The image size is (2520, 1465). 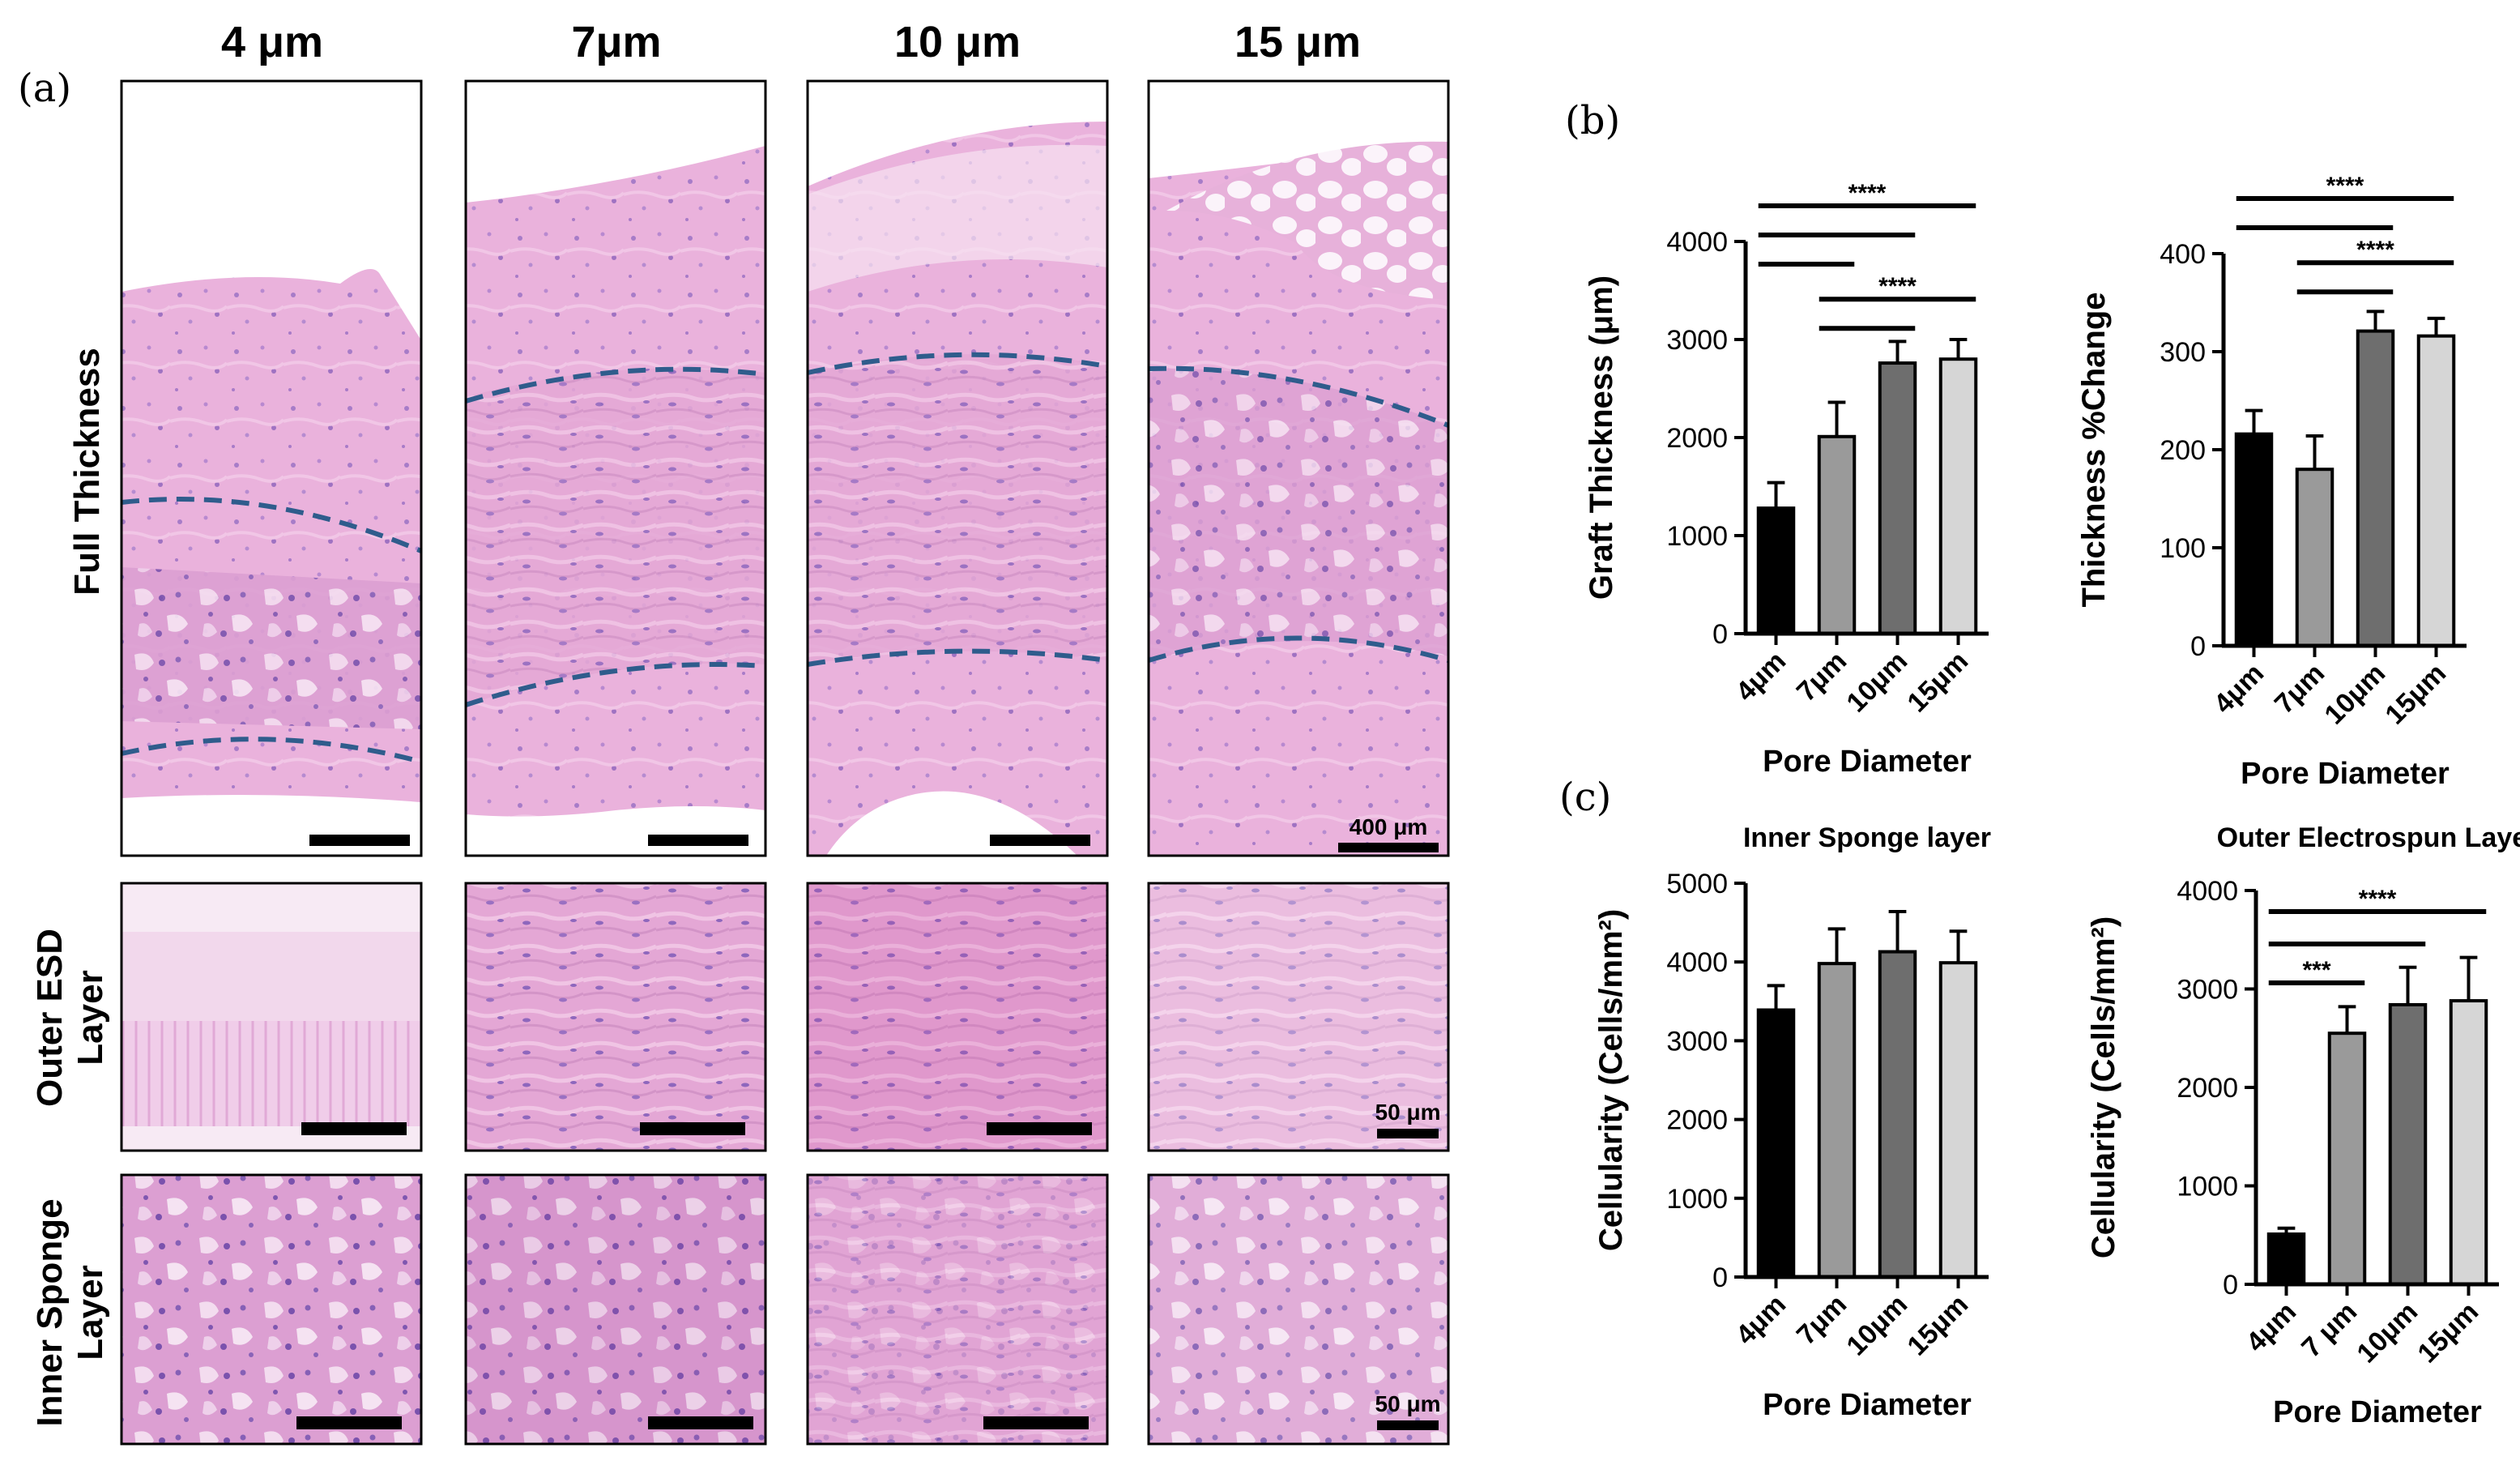 What do you see at coordinates (2183, 353) in the screenshot?
I see `y-tick-label: 300` at bounding box center [2183, 353].